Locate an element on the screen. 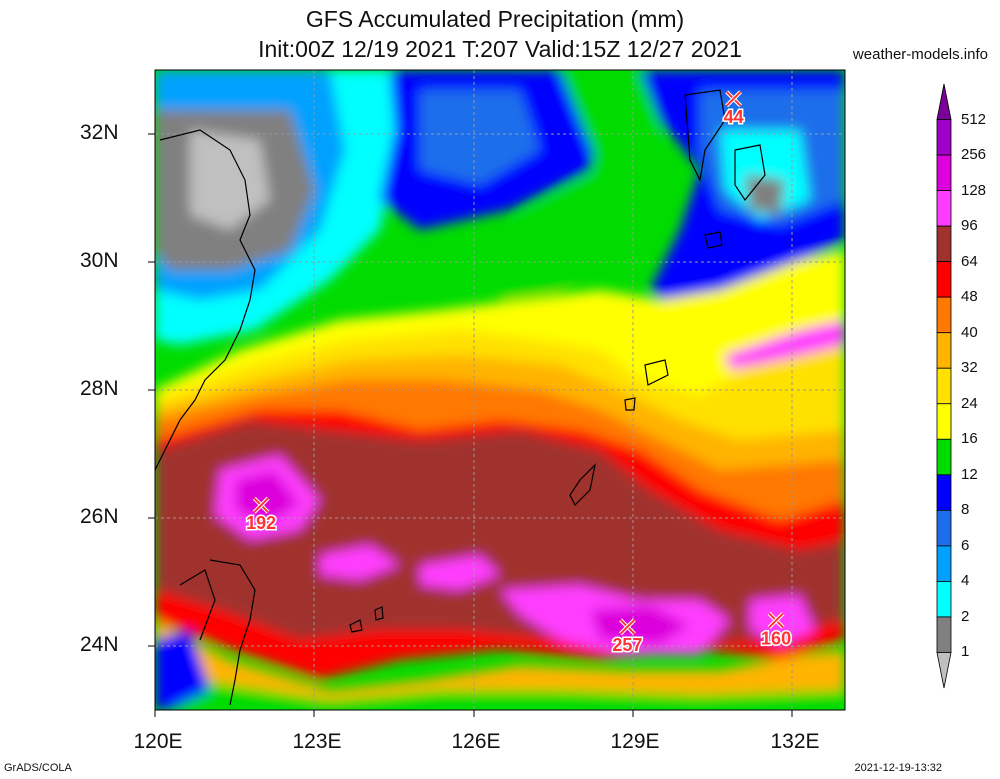 This screenshot has width=1000, height=779. lat-label-30n: 30N is located at coordinates (99, 260).